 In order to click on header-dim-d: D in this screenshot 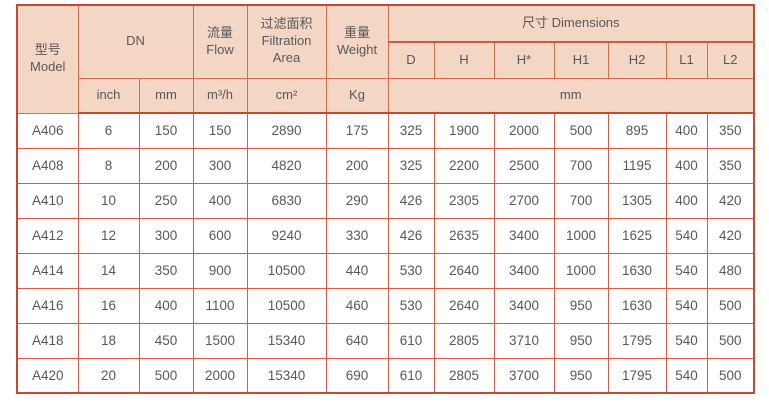, I will do `click(411, 60)`.